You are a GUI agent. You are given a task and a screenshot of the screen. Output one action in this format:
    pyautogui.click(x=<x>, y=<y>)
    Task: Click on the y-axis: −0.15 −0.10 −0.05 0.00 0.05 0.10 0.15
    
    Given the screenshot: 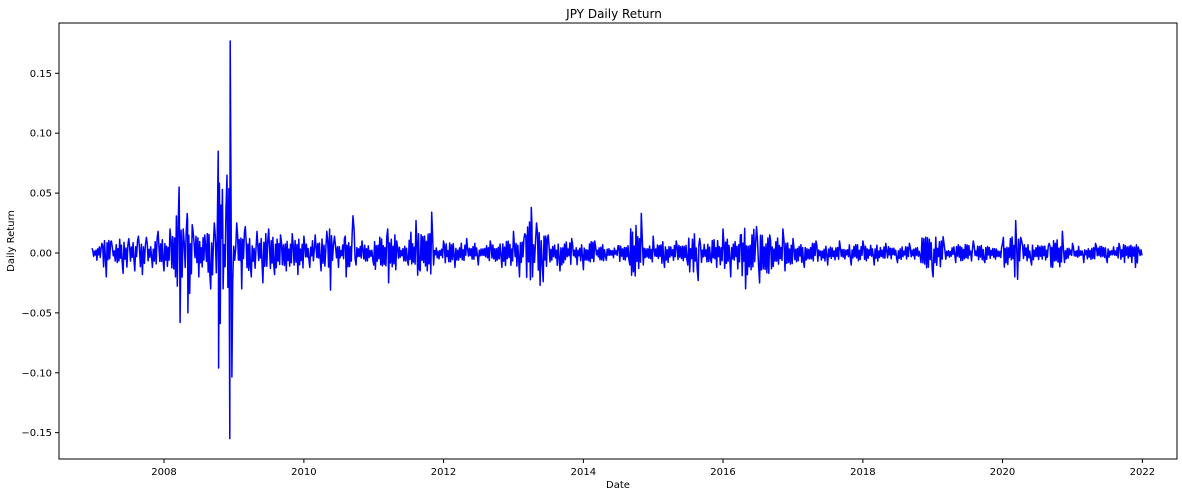 What is the action you would take?
    pyautogui.click(x=40, y=254)
    